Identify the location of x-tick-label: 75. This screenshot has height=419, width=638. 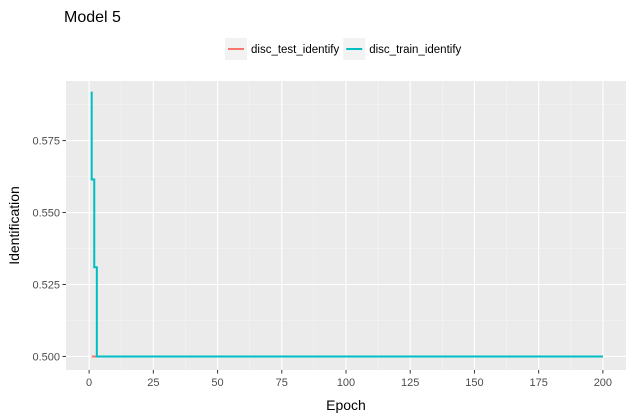
(282, 383).